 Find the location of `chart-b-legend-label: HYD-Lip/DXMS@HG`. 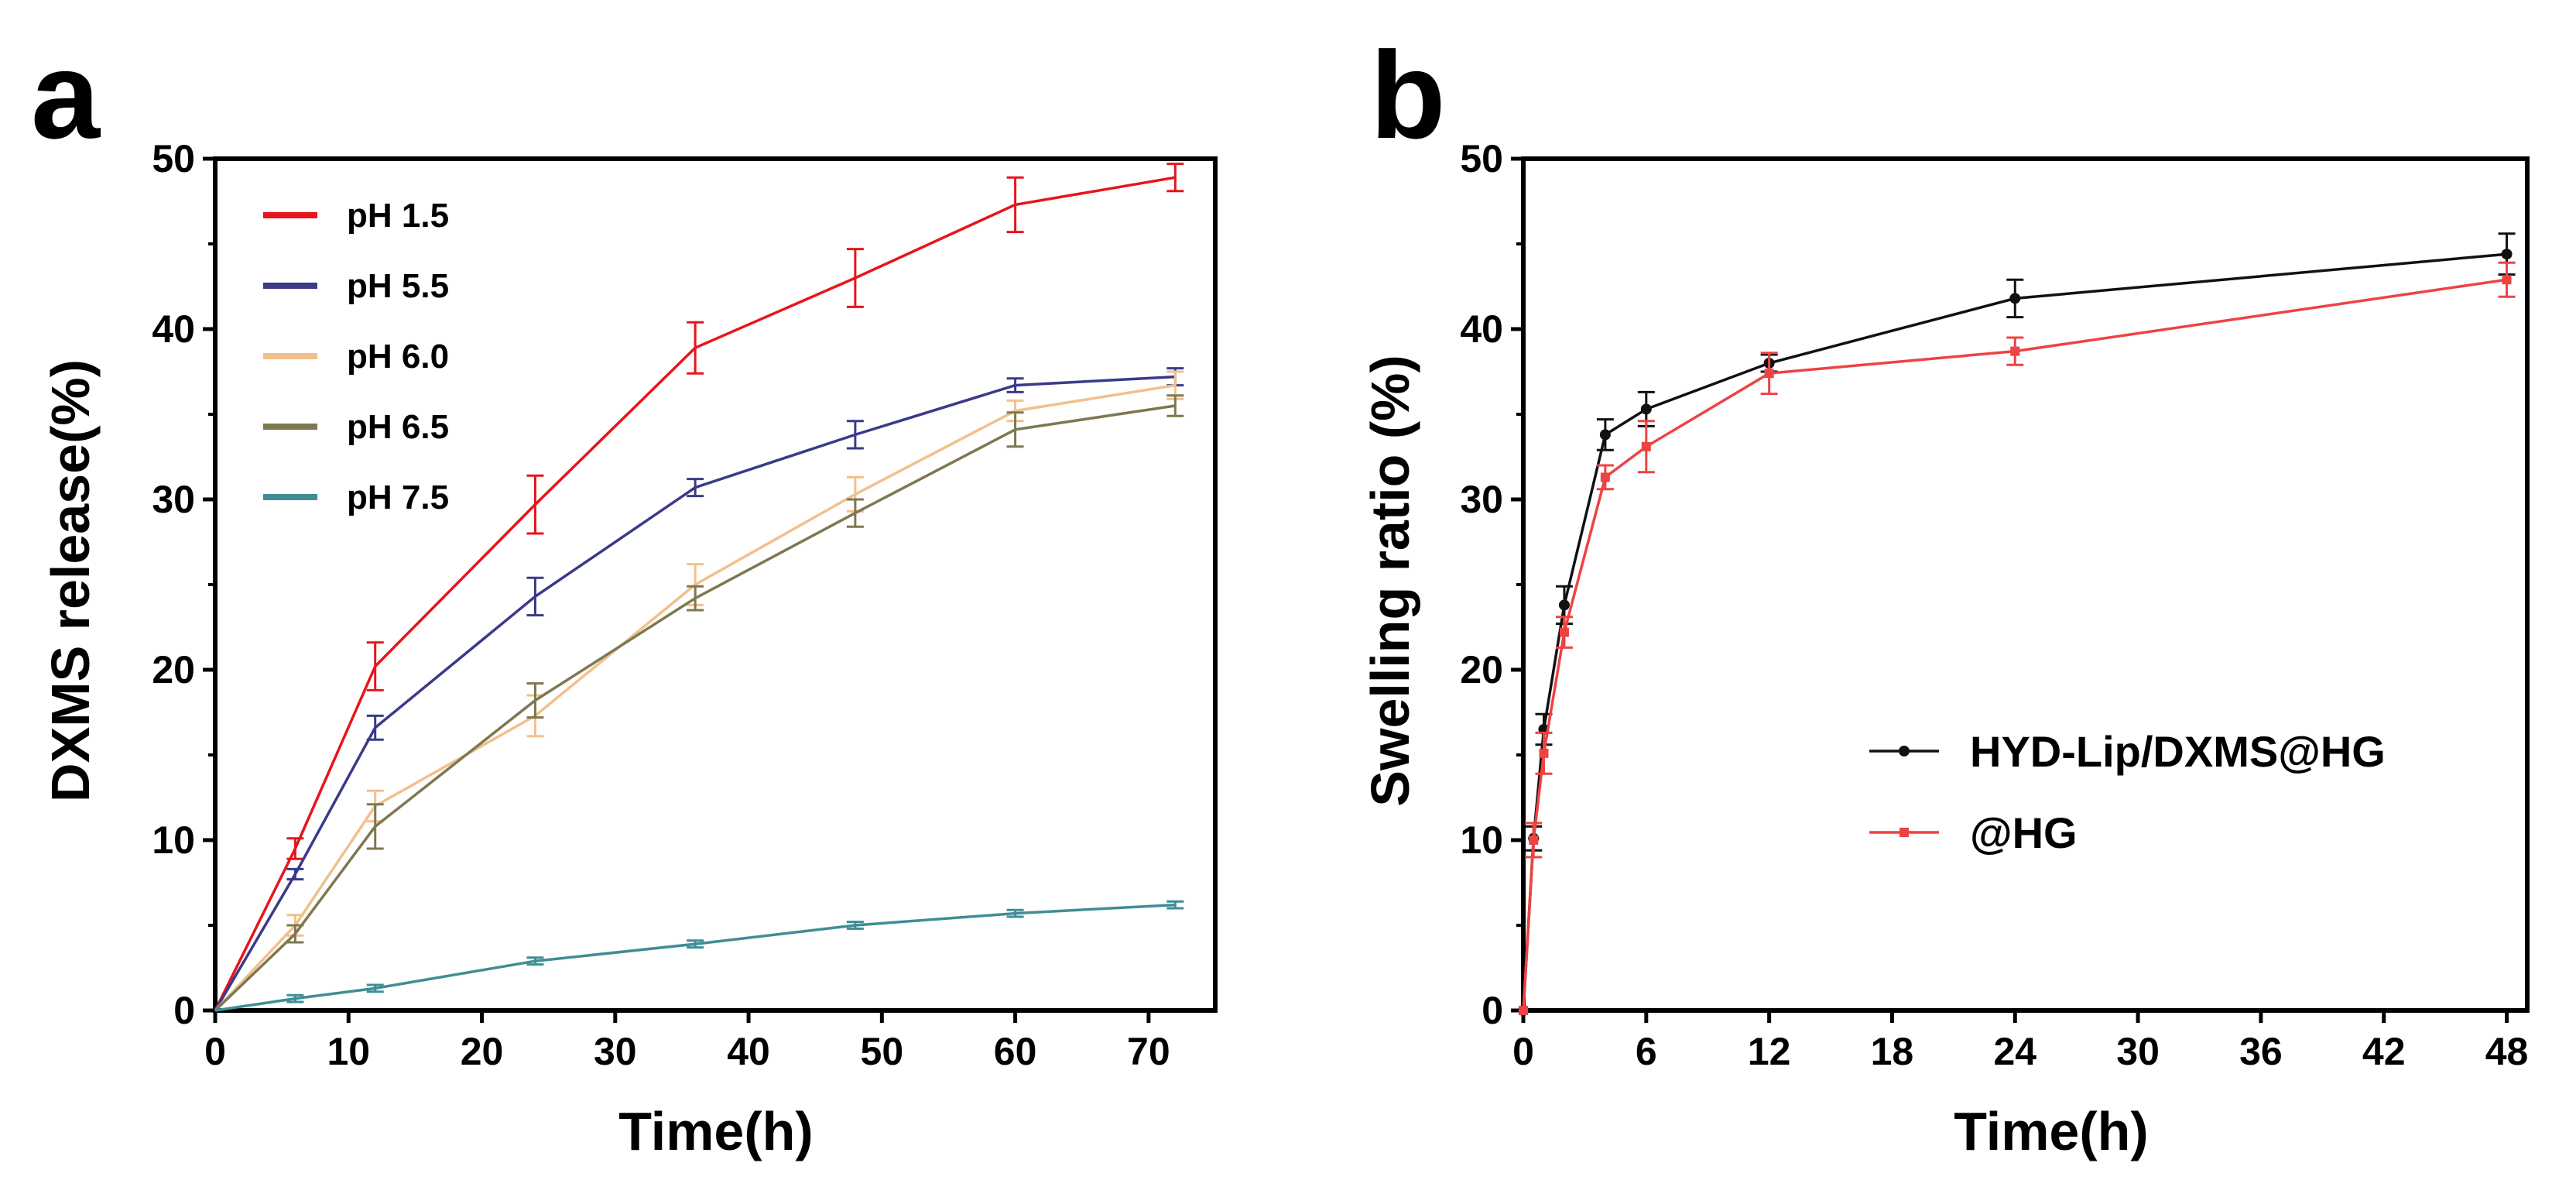

chart-b-legend-label: HYD-Lip/DXMS@HG is located at coordinates (2178, 751).